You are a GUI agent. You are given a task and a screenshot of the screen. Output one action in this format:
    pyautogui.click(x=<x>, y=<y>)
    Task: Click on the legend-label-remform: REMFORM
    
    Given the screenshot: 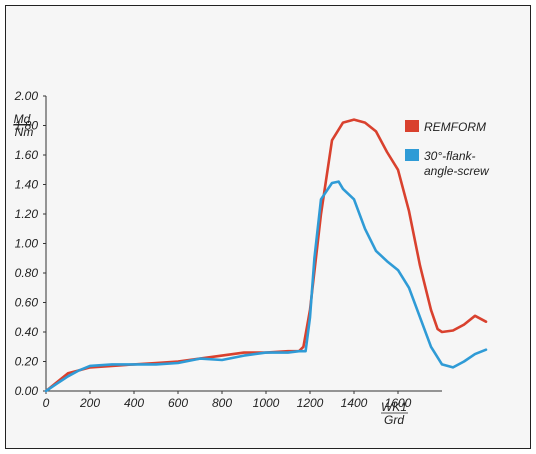 What is the action you would take?
    pyautogui.click(x=455, y=127)
    